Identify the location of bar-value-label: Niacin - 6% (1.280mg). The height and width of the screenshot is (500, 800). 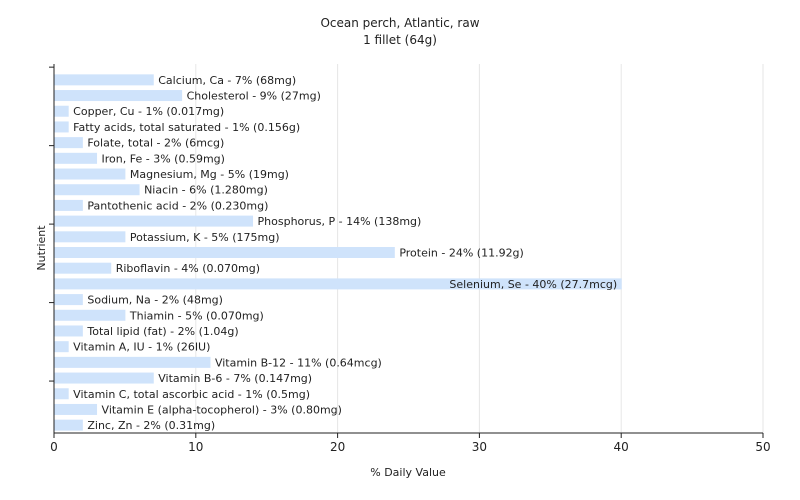
(206, 190).